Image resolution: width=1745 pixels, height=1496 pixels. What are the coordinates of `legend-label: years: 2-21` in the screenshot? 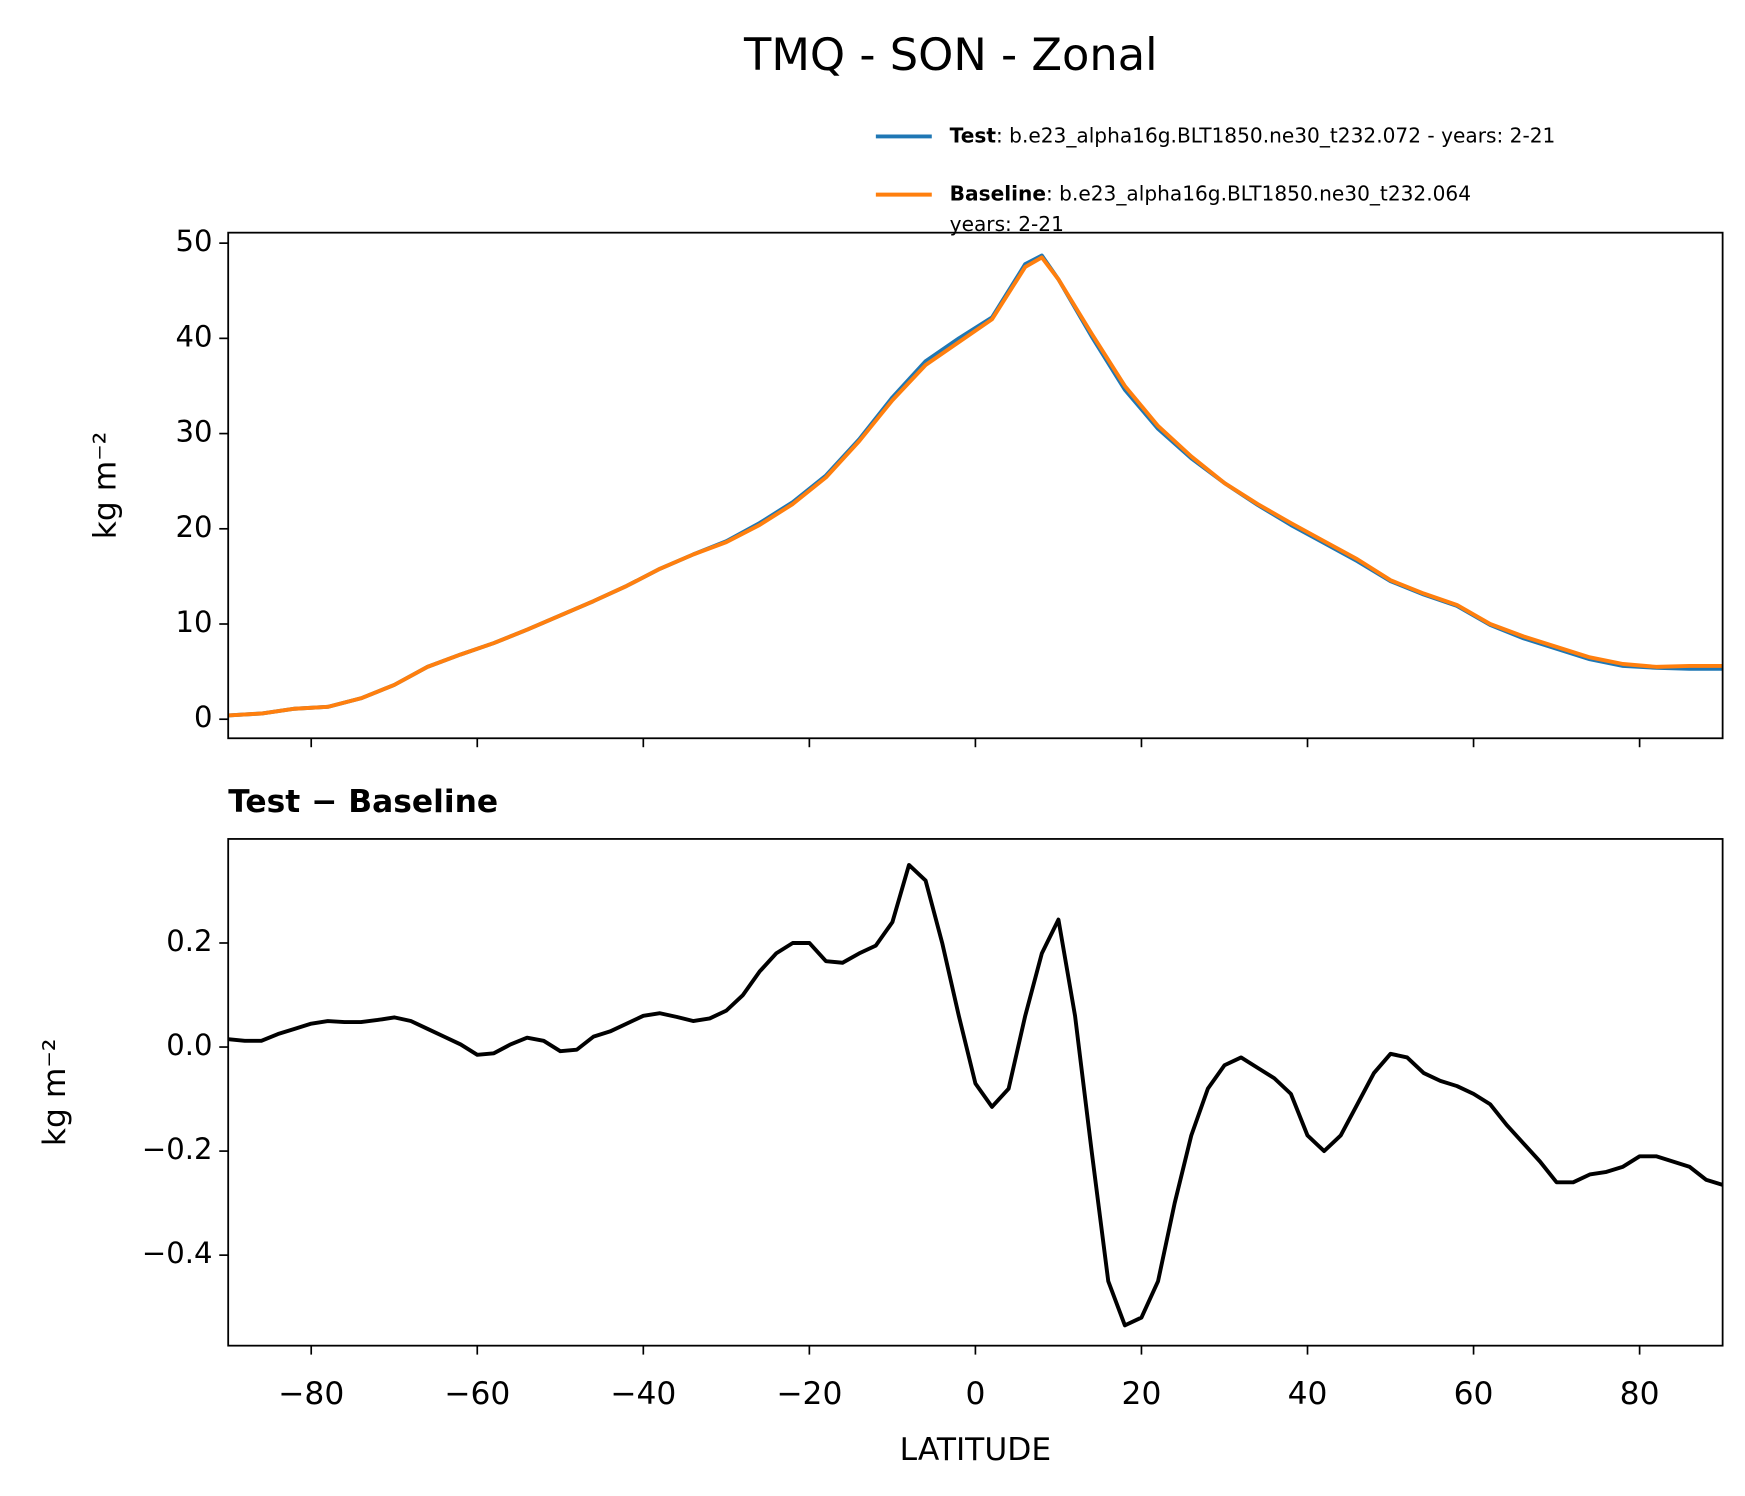 It's located at (1007, 223).